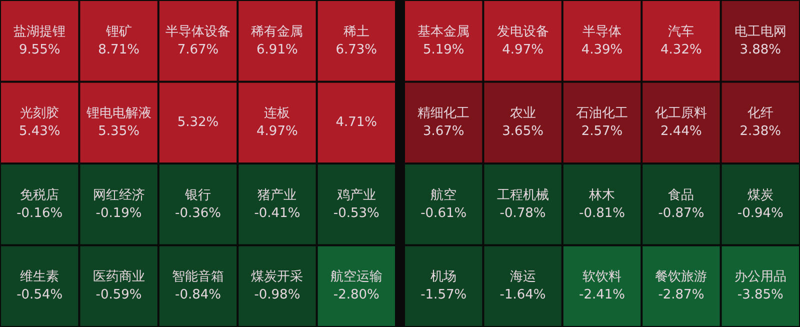  What do you see at coordinates (444, 32) in the screenshot?
I see `category-label: 基本金属` at bounding box center [444, 32].